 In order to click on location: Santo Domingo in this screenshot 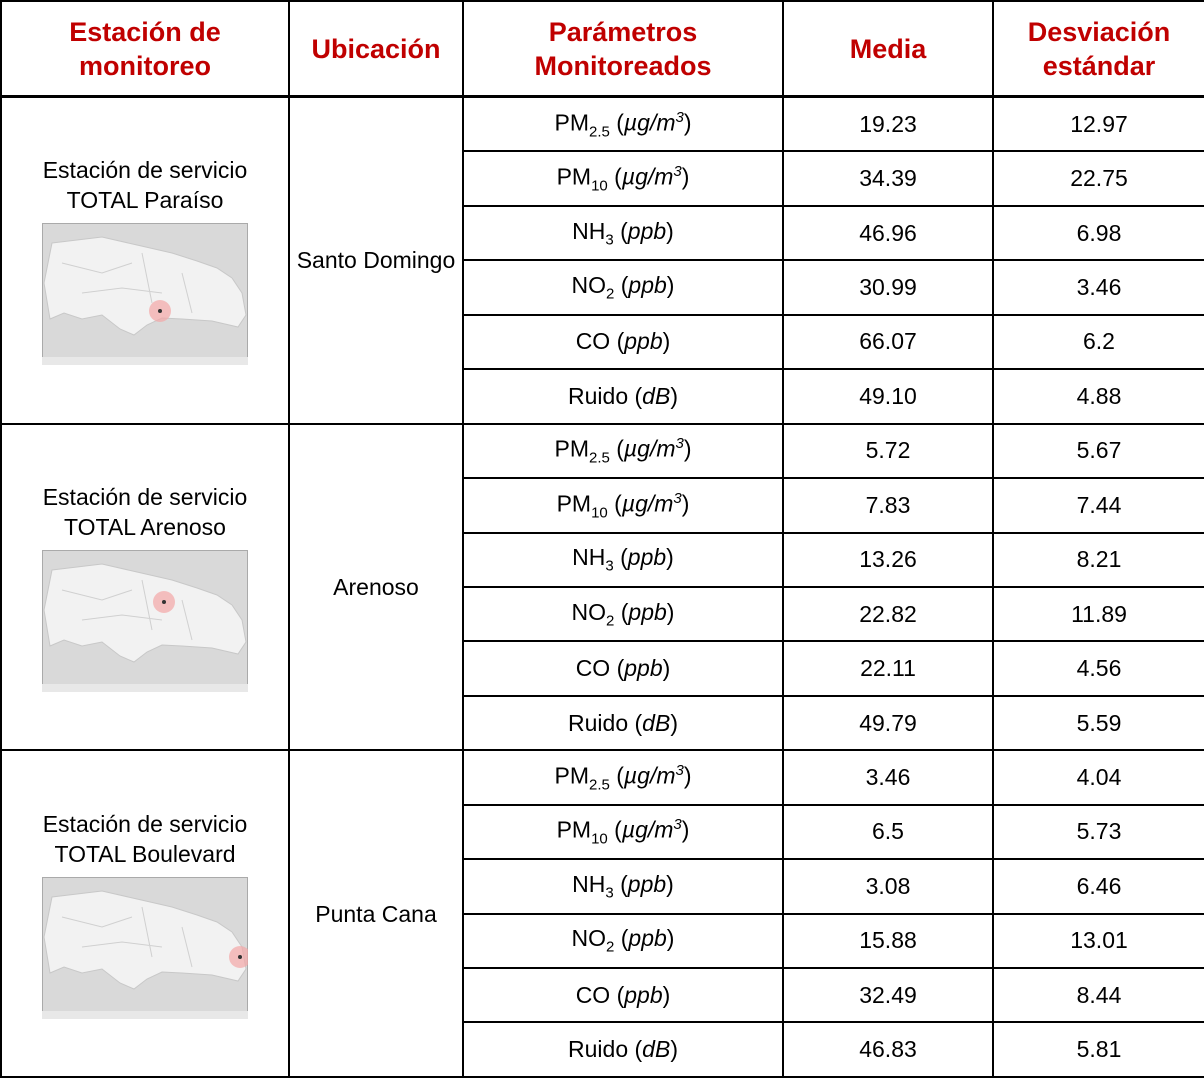, I will do `click(376, 260)`.